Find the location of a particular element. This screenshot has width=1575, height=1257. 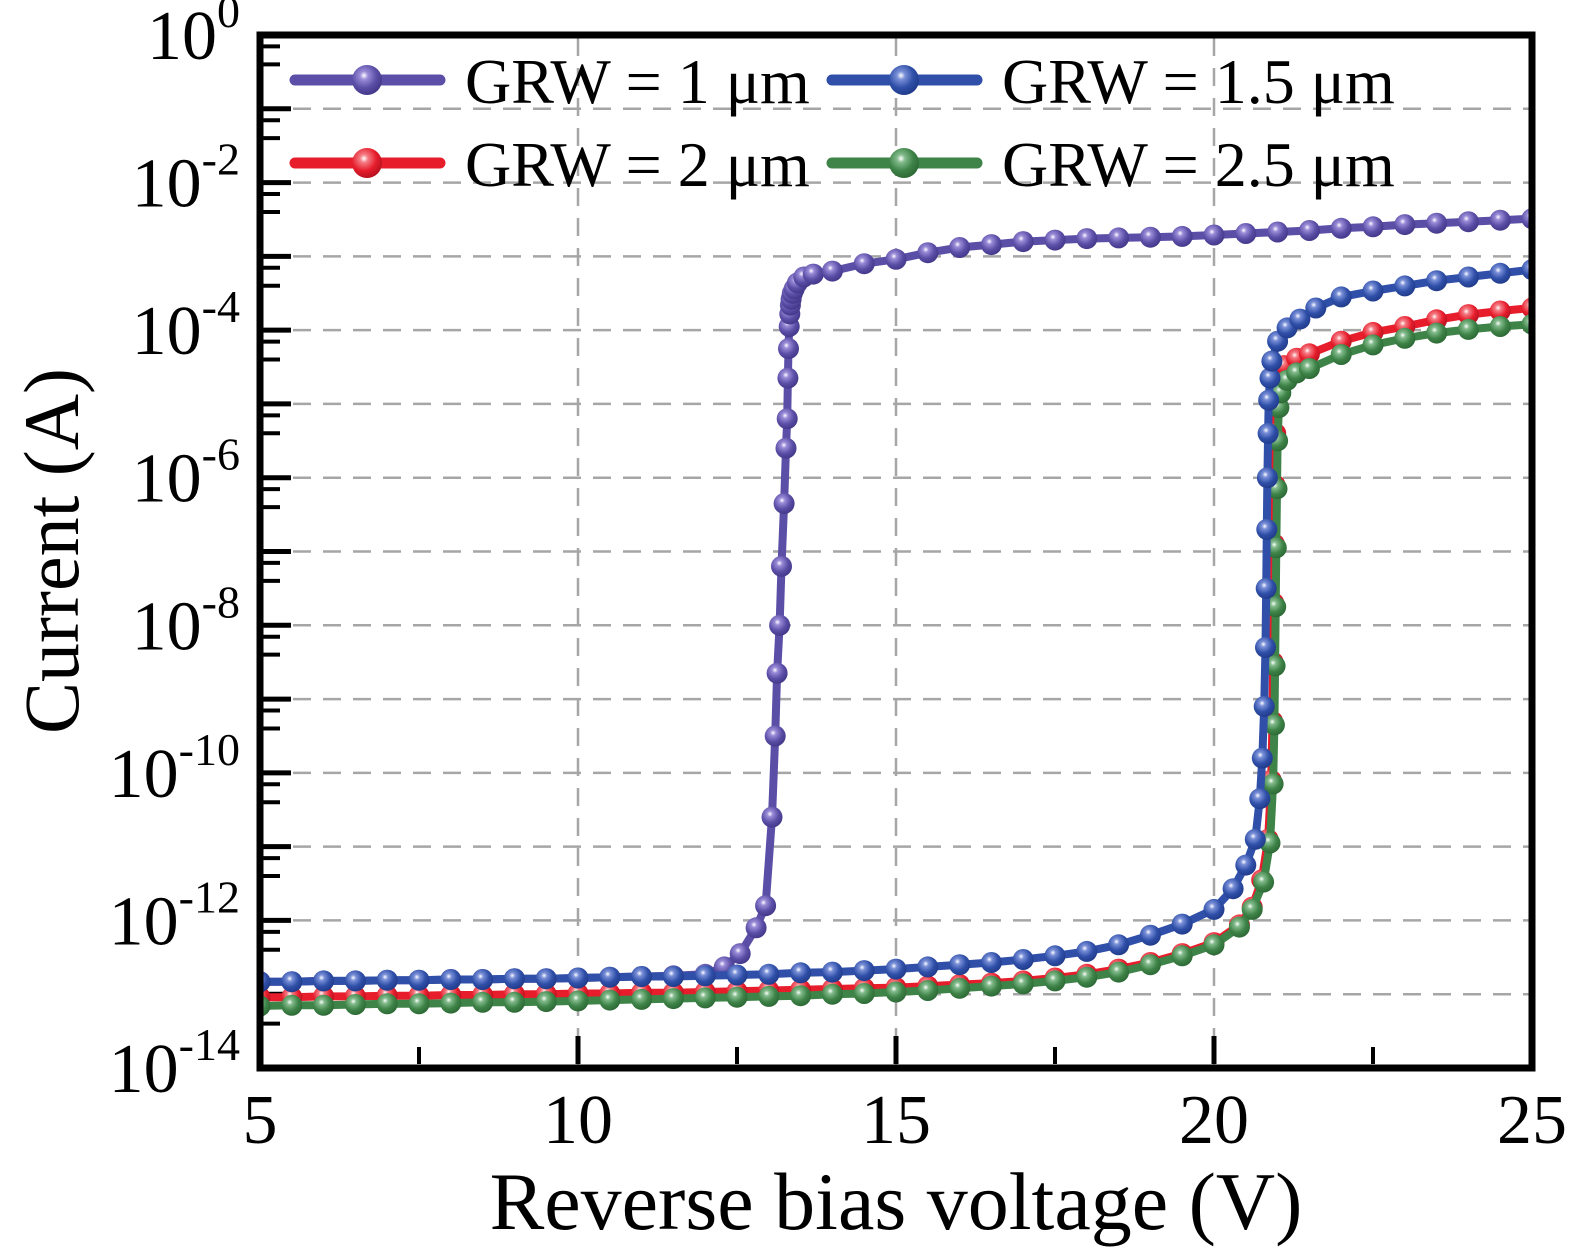

legend-label: GRW = 1.5 μm is located at coordinates (1198, 81).